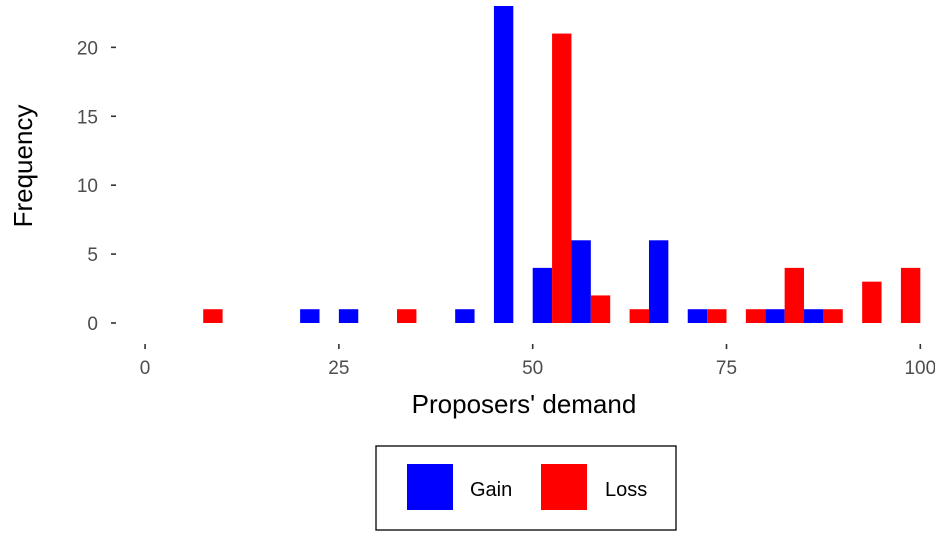 The width and height of the screenshot is (935, 536). Describe the element at coordinates (626, 490) in the screenshot. I see `legend-label-loss: Loss` at that location.